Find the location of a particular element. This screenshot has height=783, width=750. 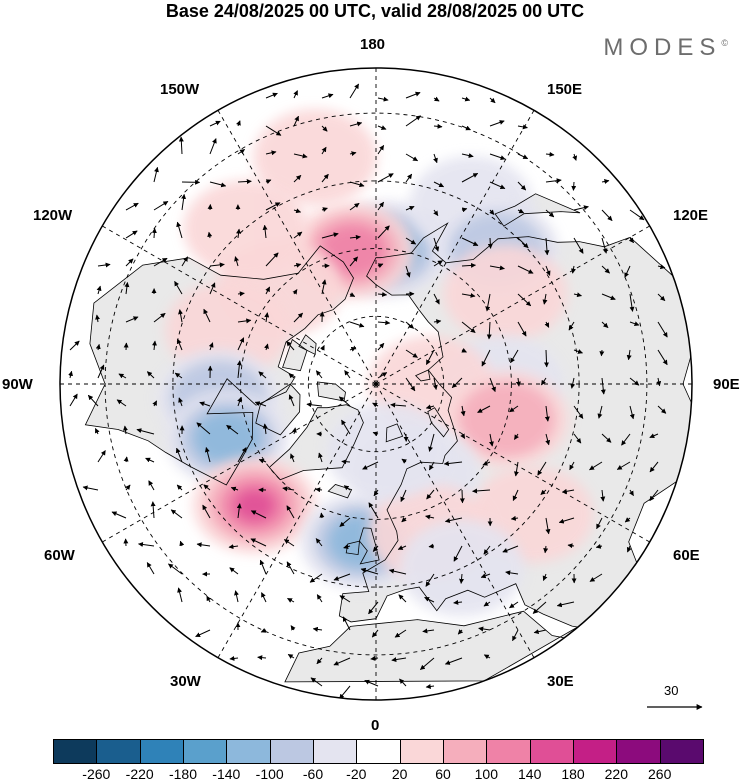

coastline-britain is located at coordinates (369, 546).